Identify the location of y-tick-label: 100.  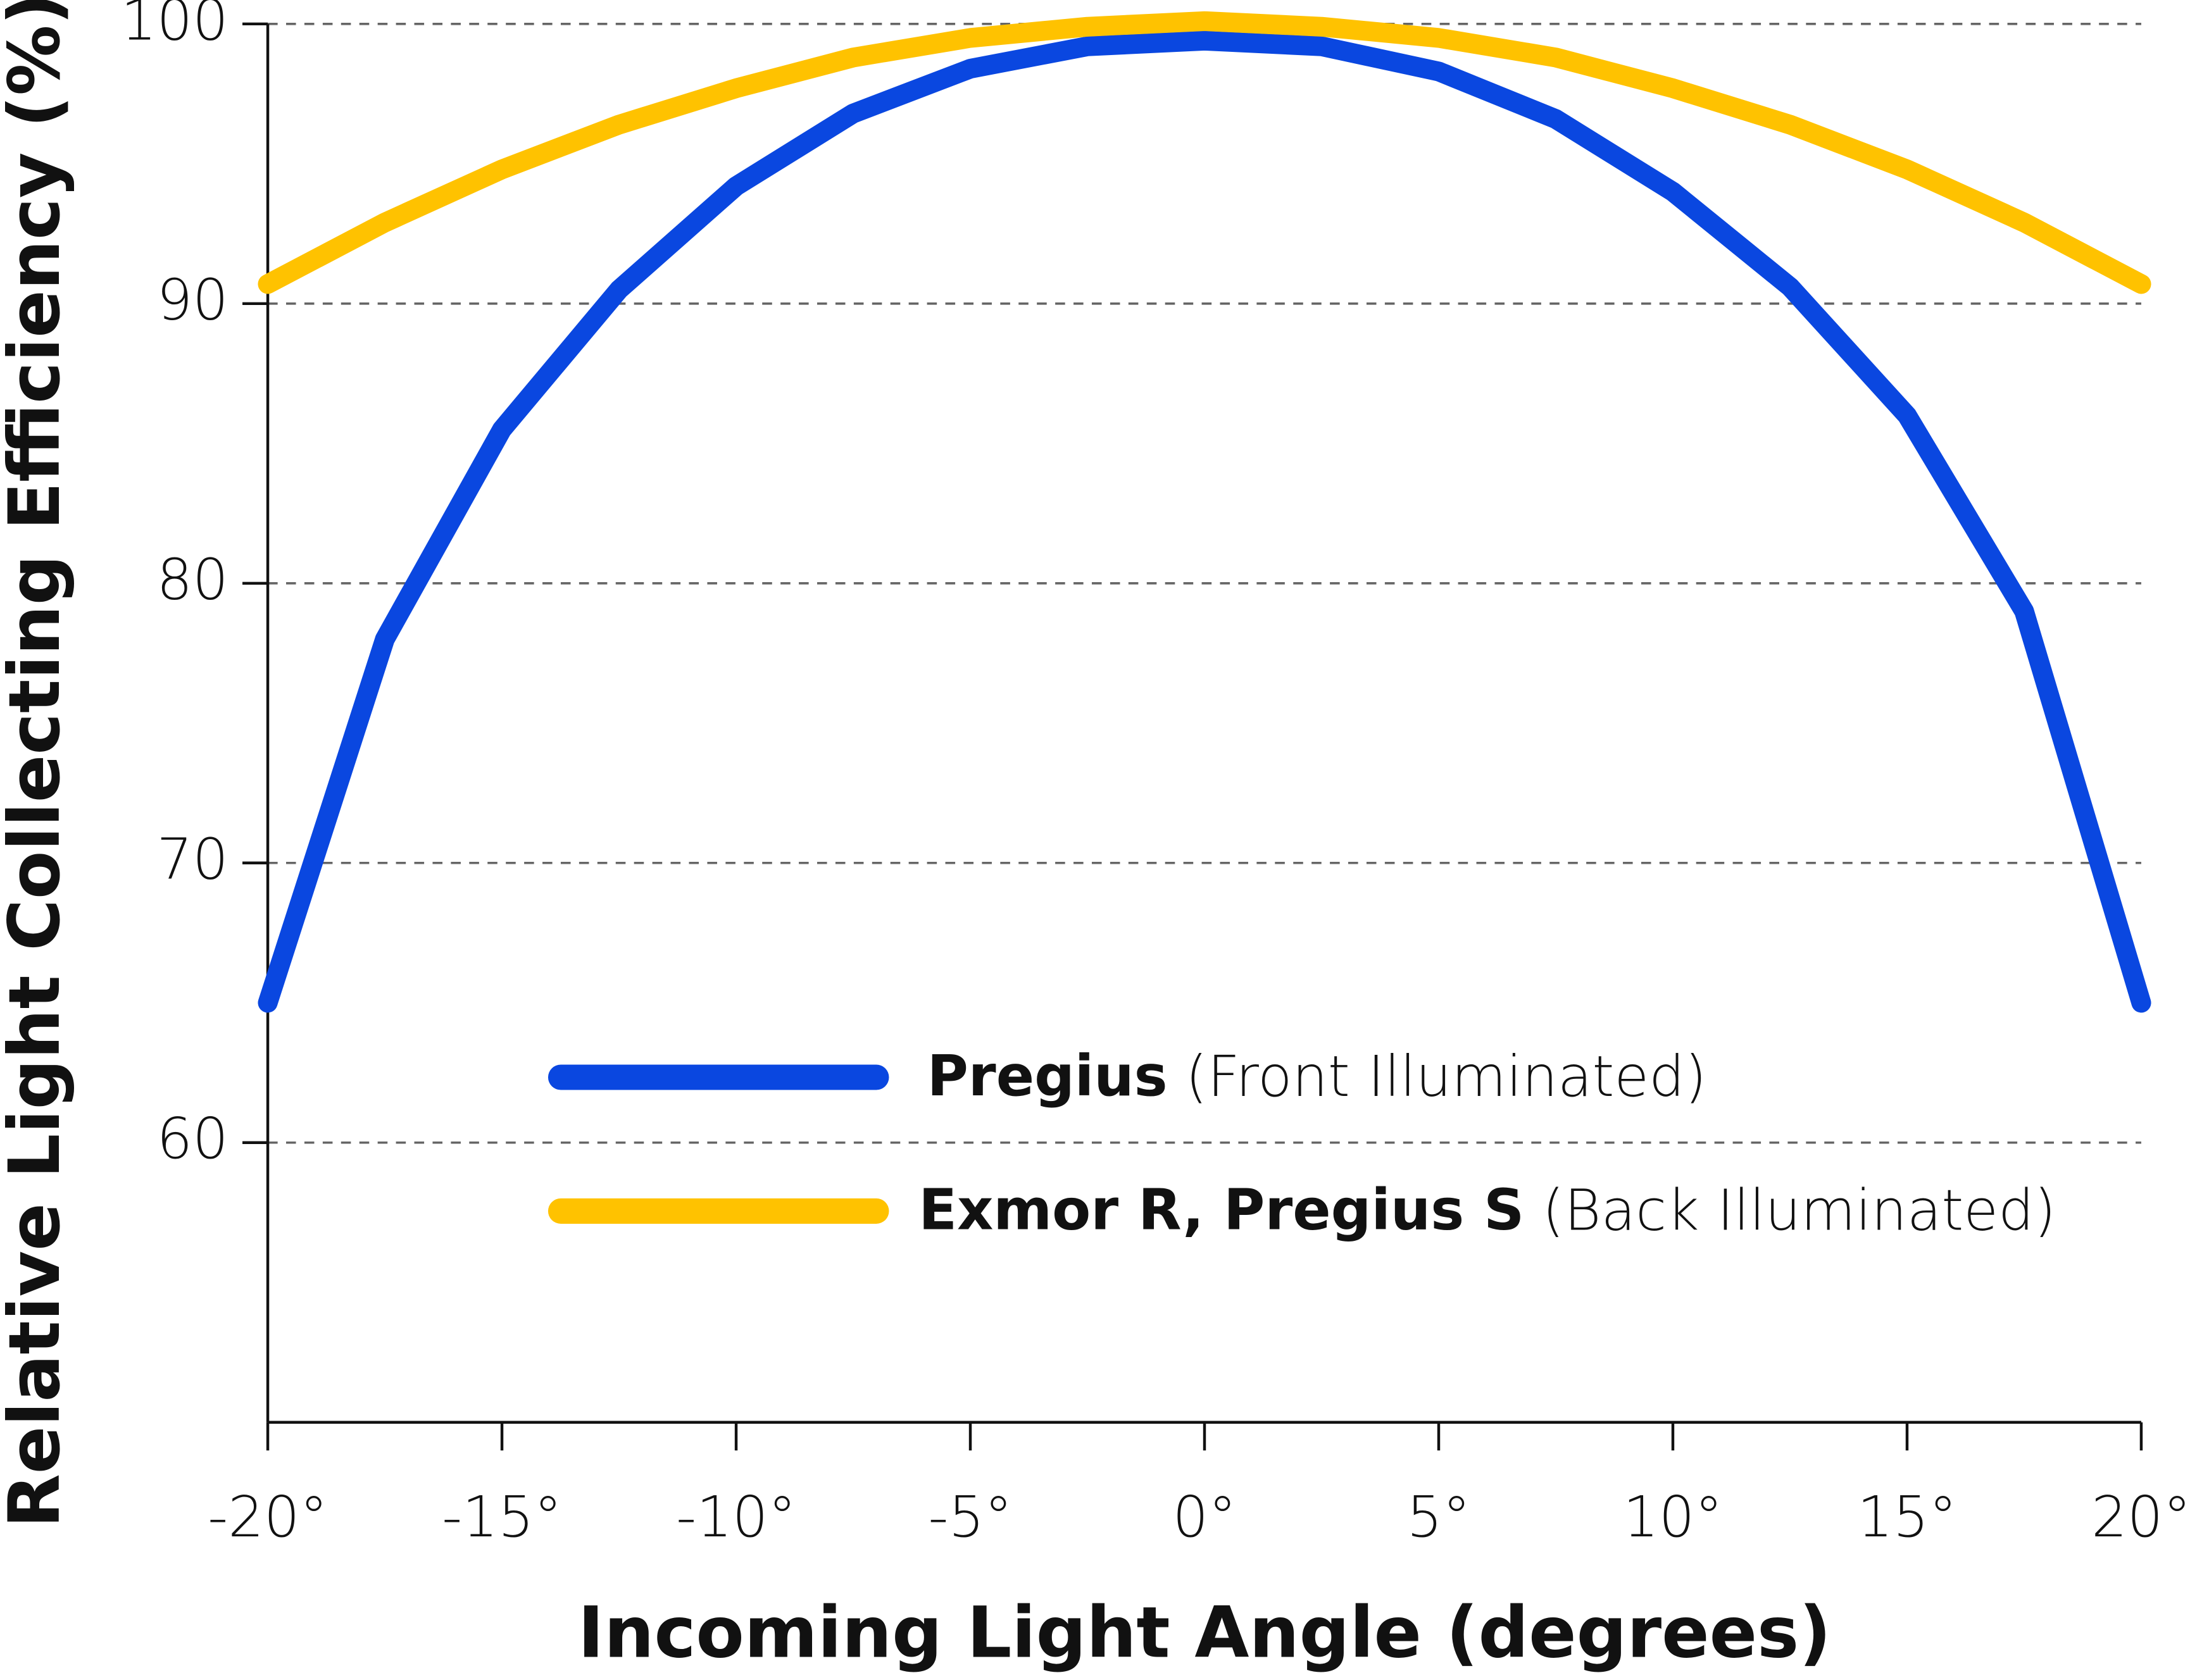
(175, 26).